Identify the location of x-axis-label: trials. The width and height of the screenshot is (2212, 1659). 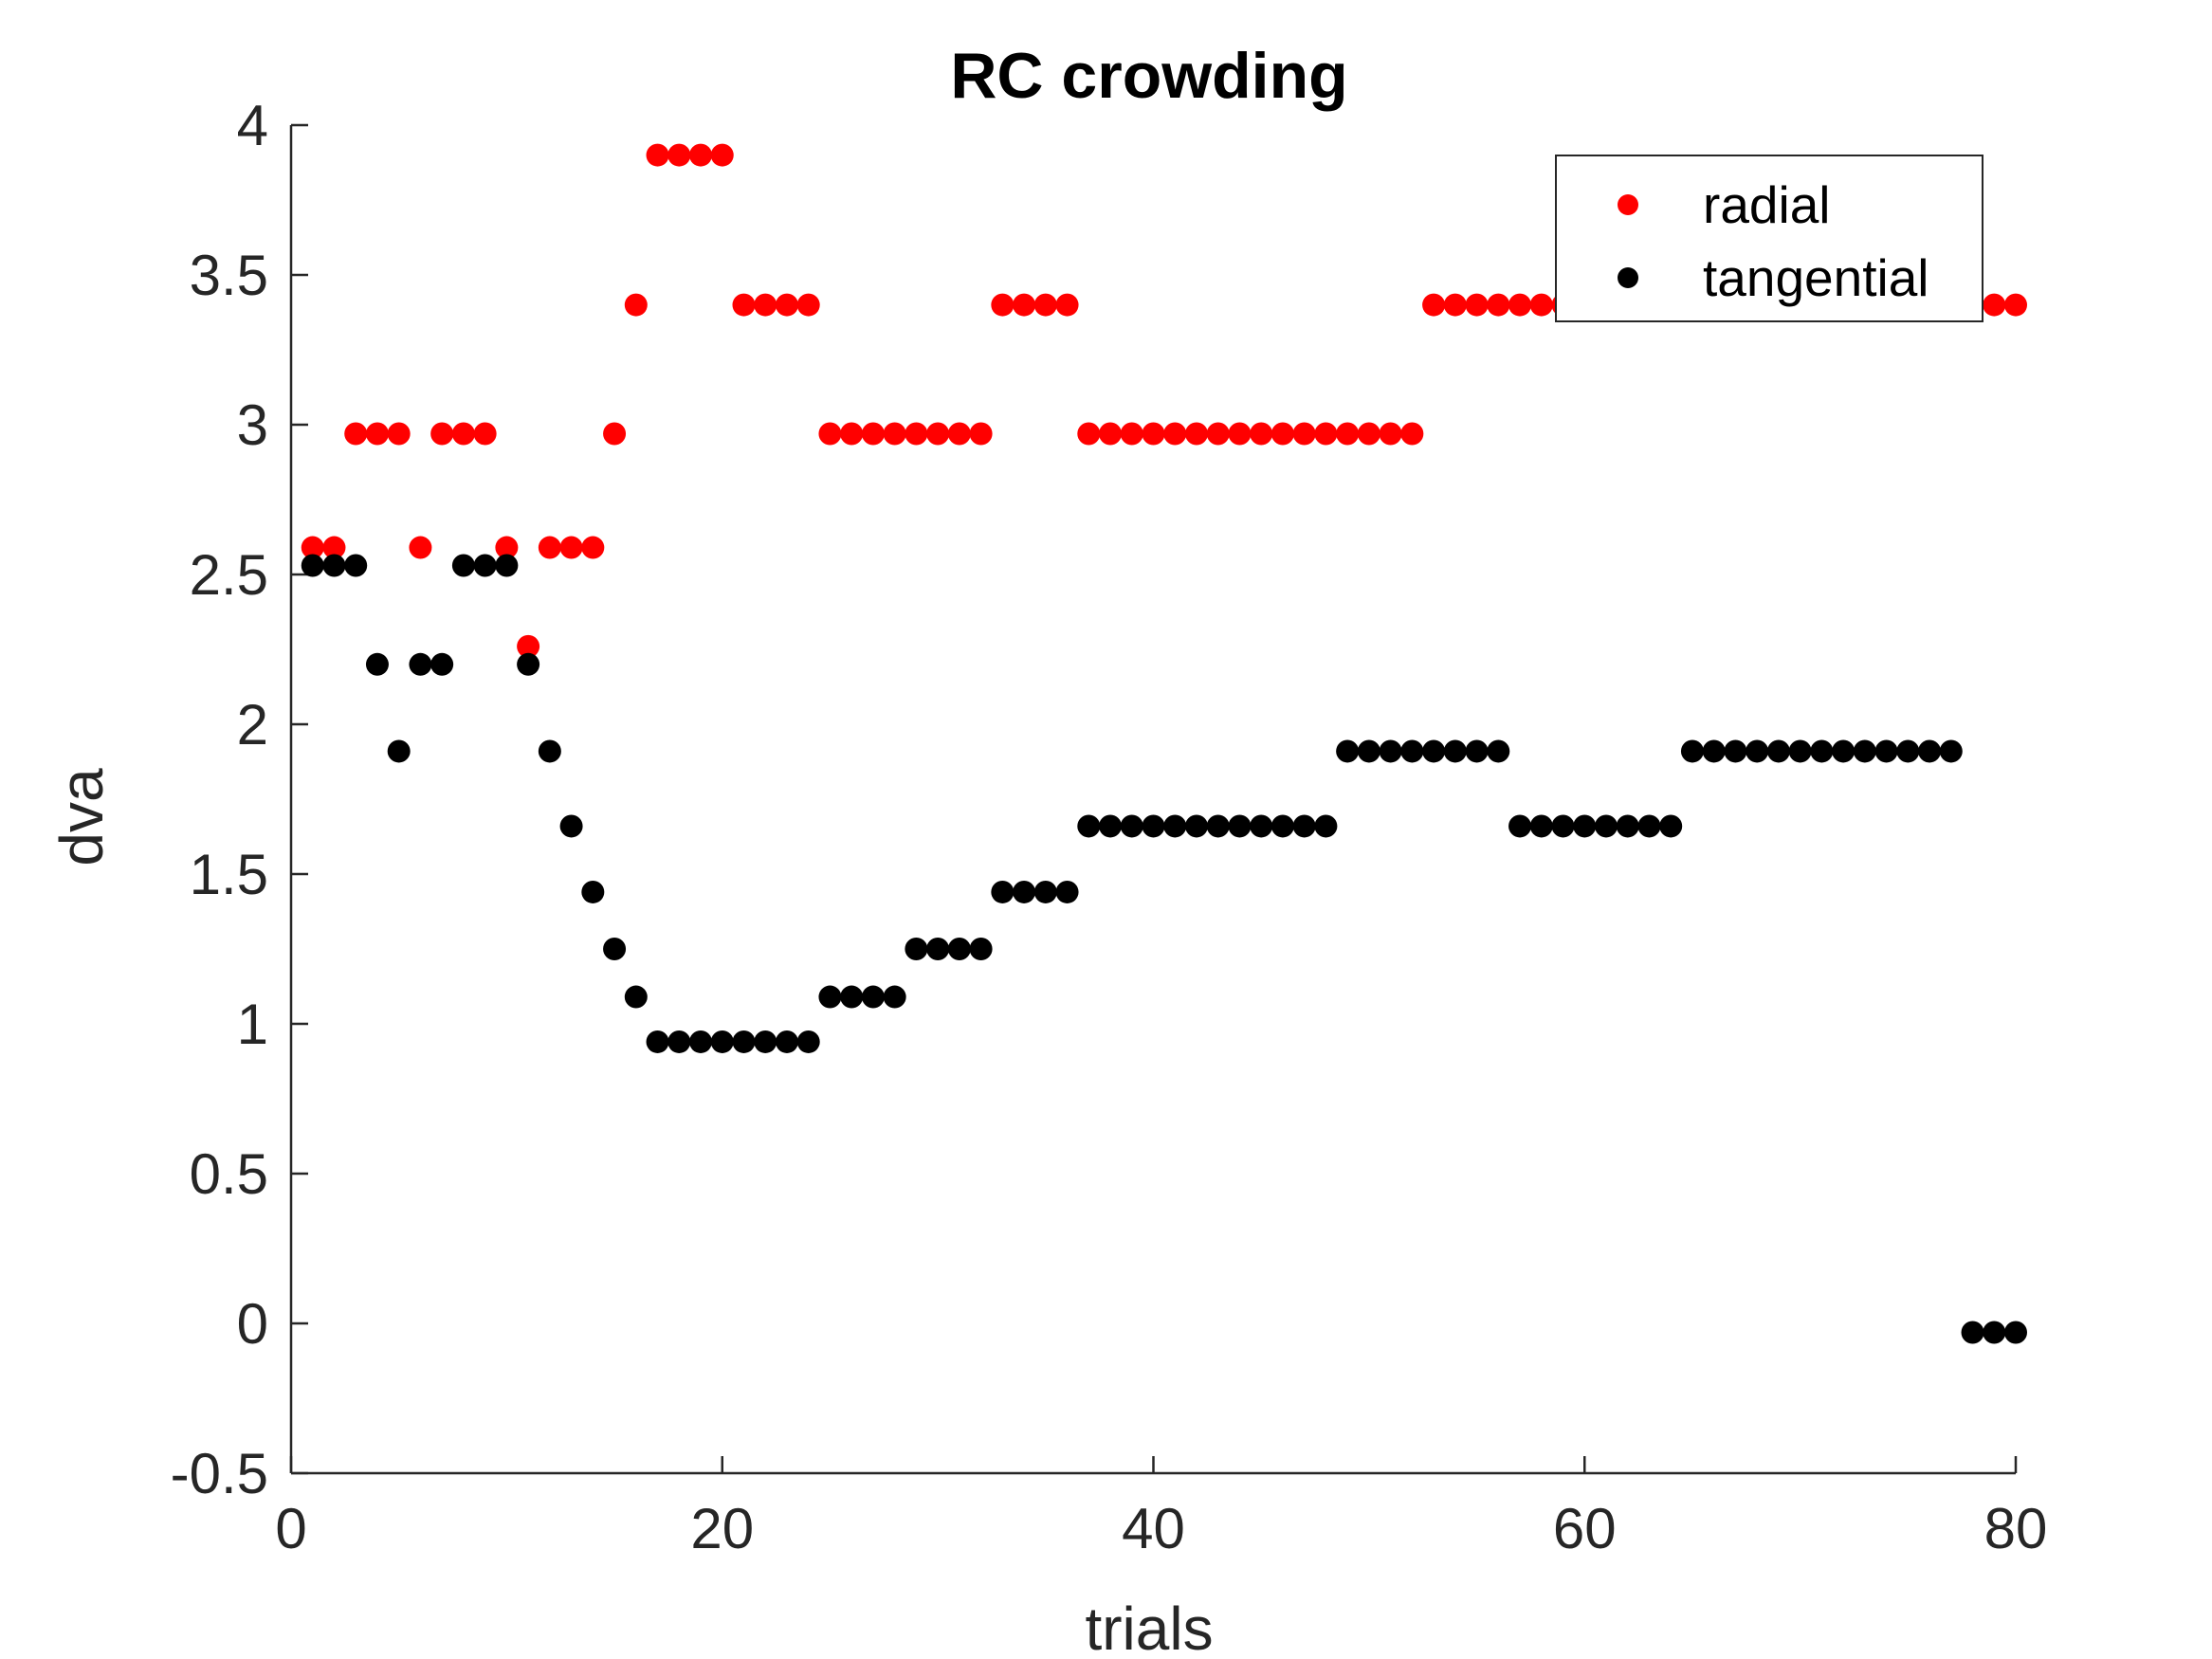
(1149, 1627).